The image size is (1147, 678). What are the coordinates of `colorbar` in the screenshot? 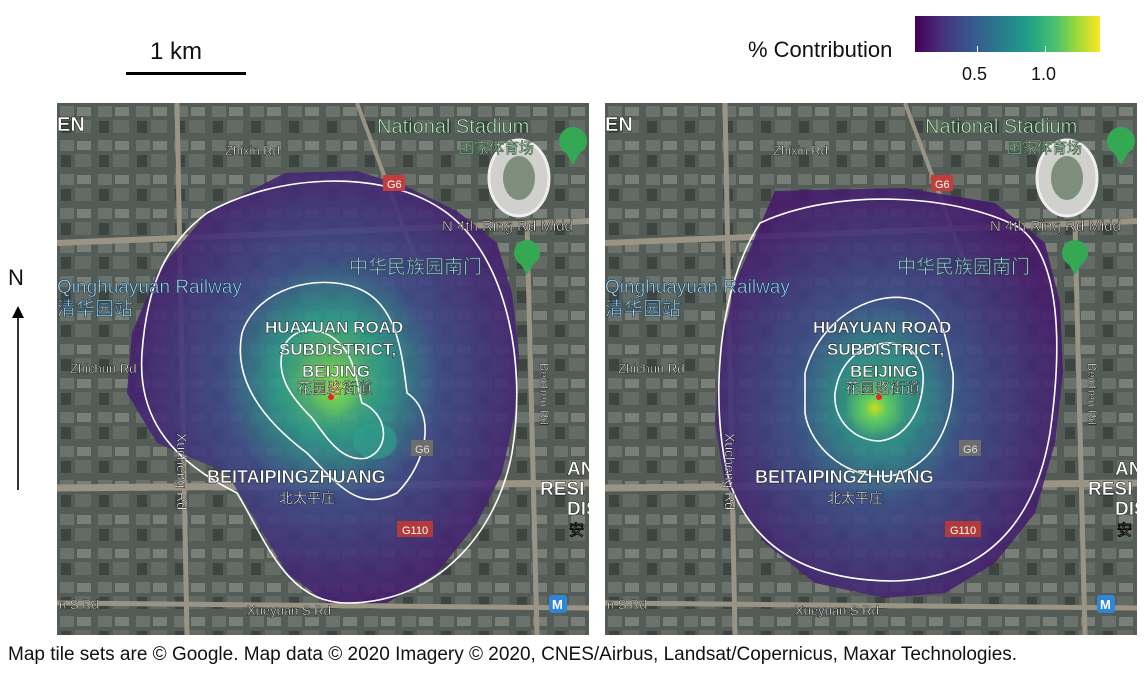 It's located at (1007, 34).